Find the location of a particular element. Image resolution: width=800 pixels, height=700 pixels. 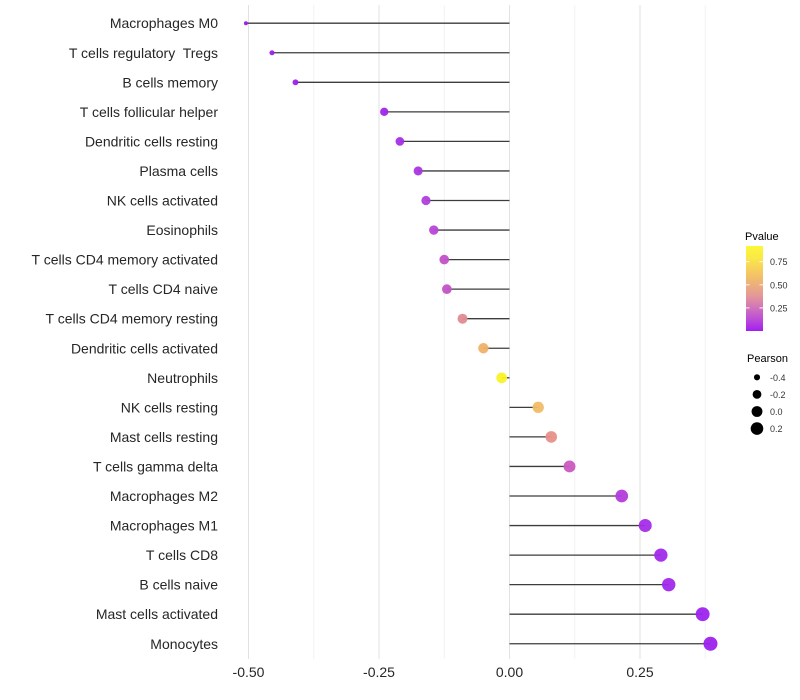

x-axis-tick-label: -0.50 is located at coordinates (249, 672).